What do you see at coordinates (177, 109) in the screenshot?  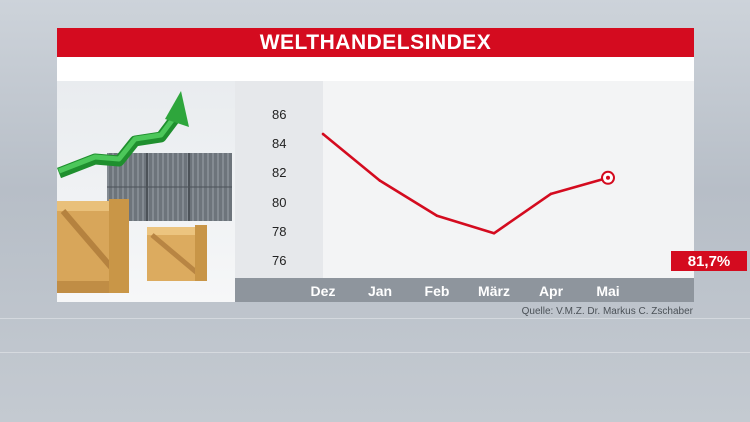 I see `arrow-head` at bounding box center [177, 109].